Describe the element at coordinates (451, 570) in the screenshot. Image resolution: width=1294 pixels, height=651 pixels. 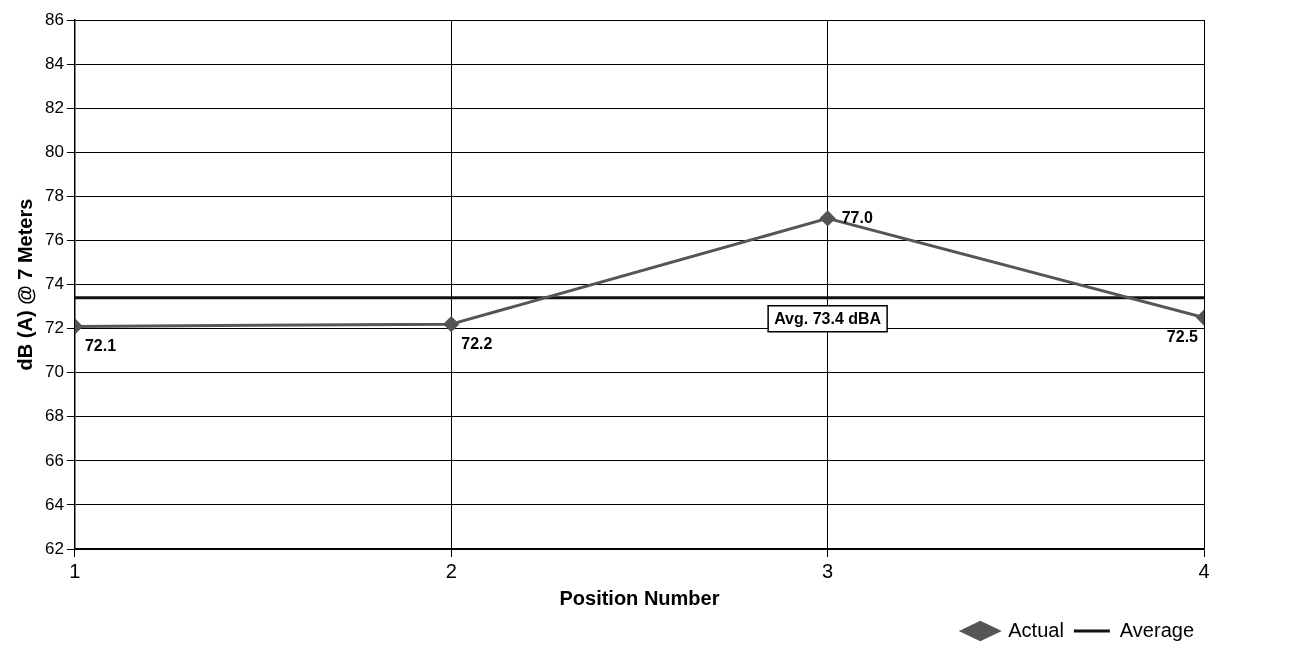
I see `x-tick-label: 2` at that location.